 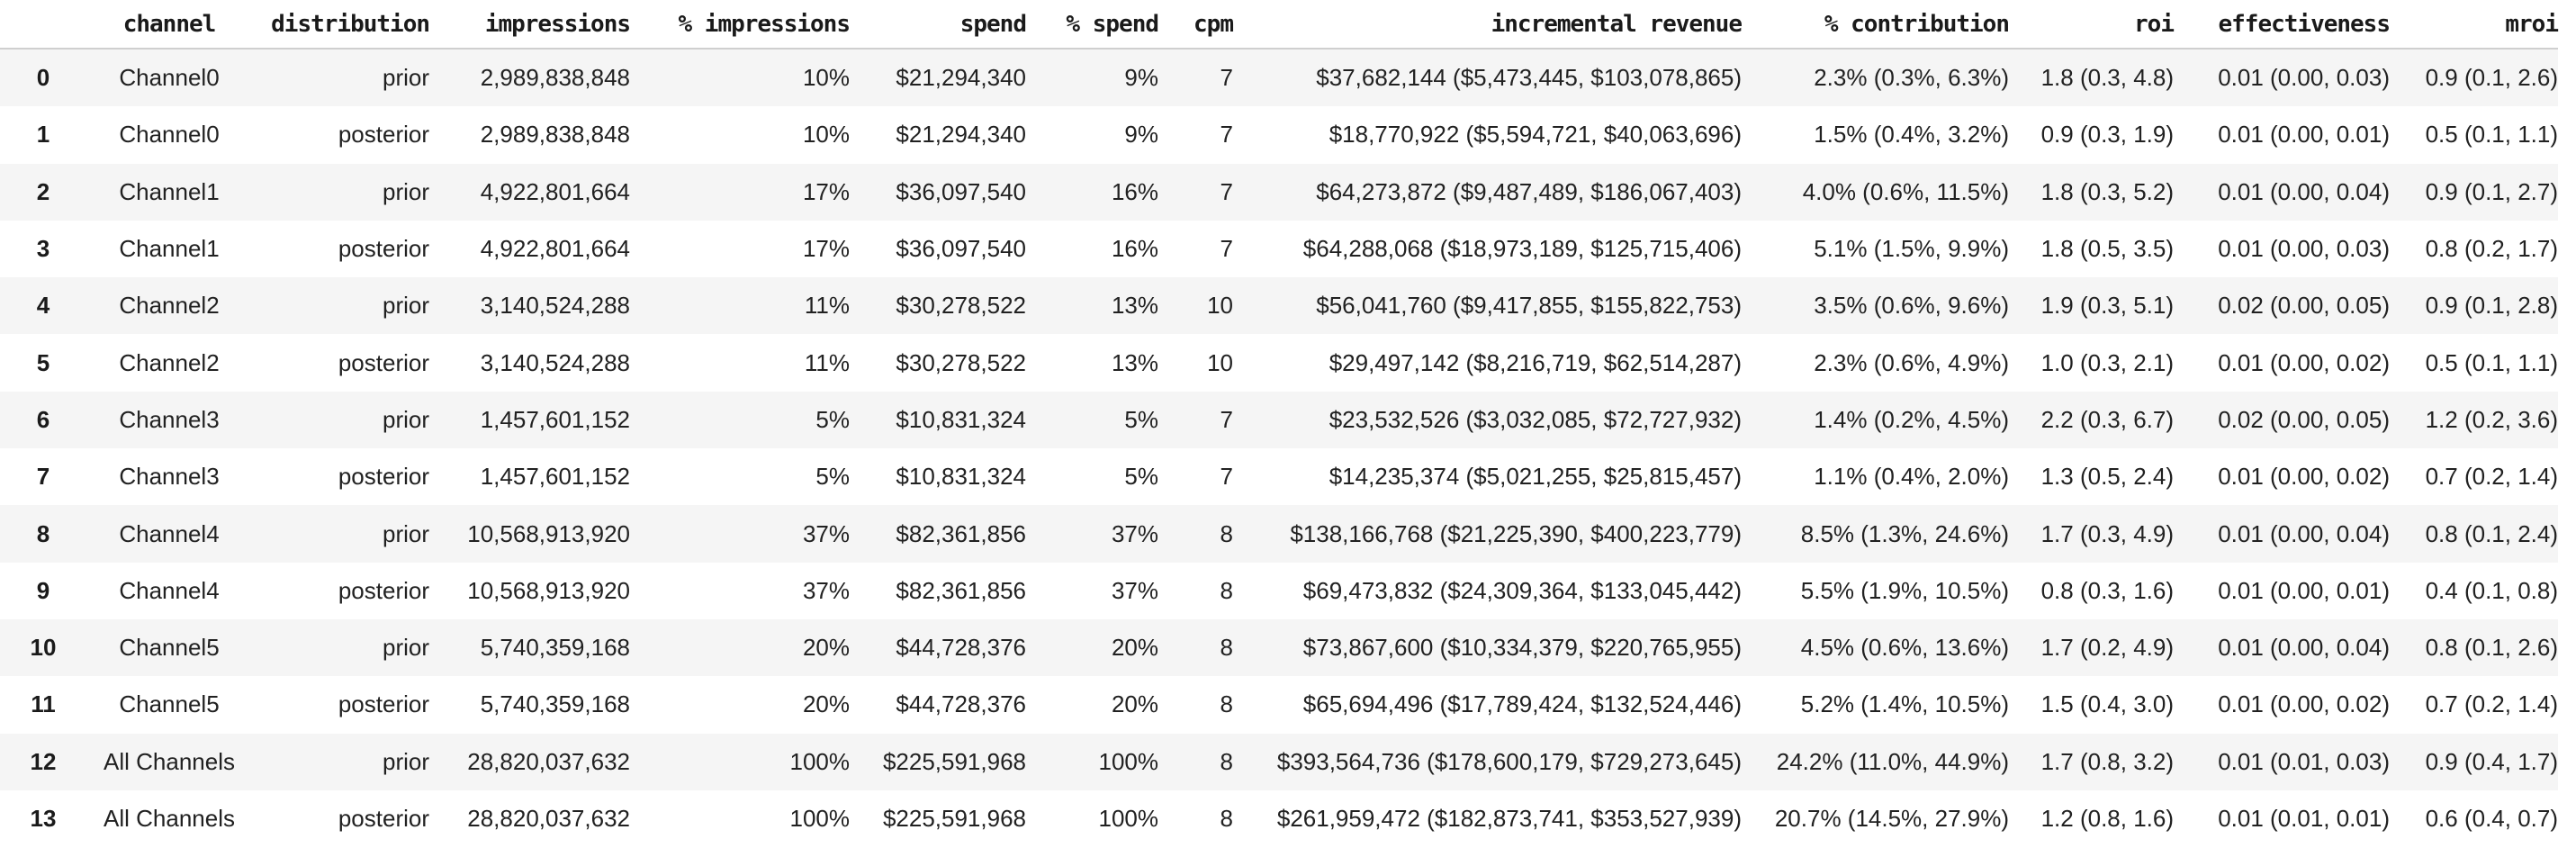 What do you see at coordinates (1522, 249) in the screenshot?
I see `cell: $64,288,068 ($18,973,189, $125,715,406)` at bounding box center [1522, 249].